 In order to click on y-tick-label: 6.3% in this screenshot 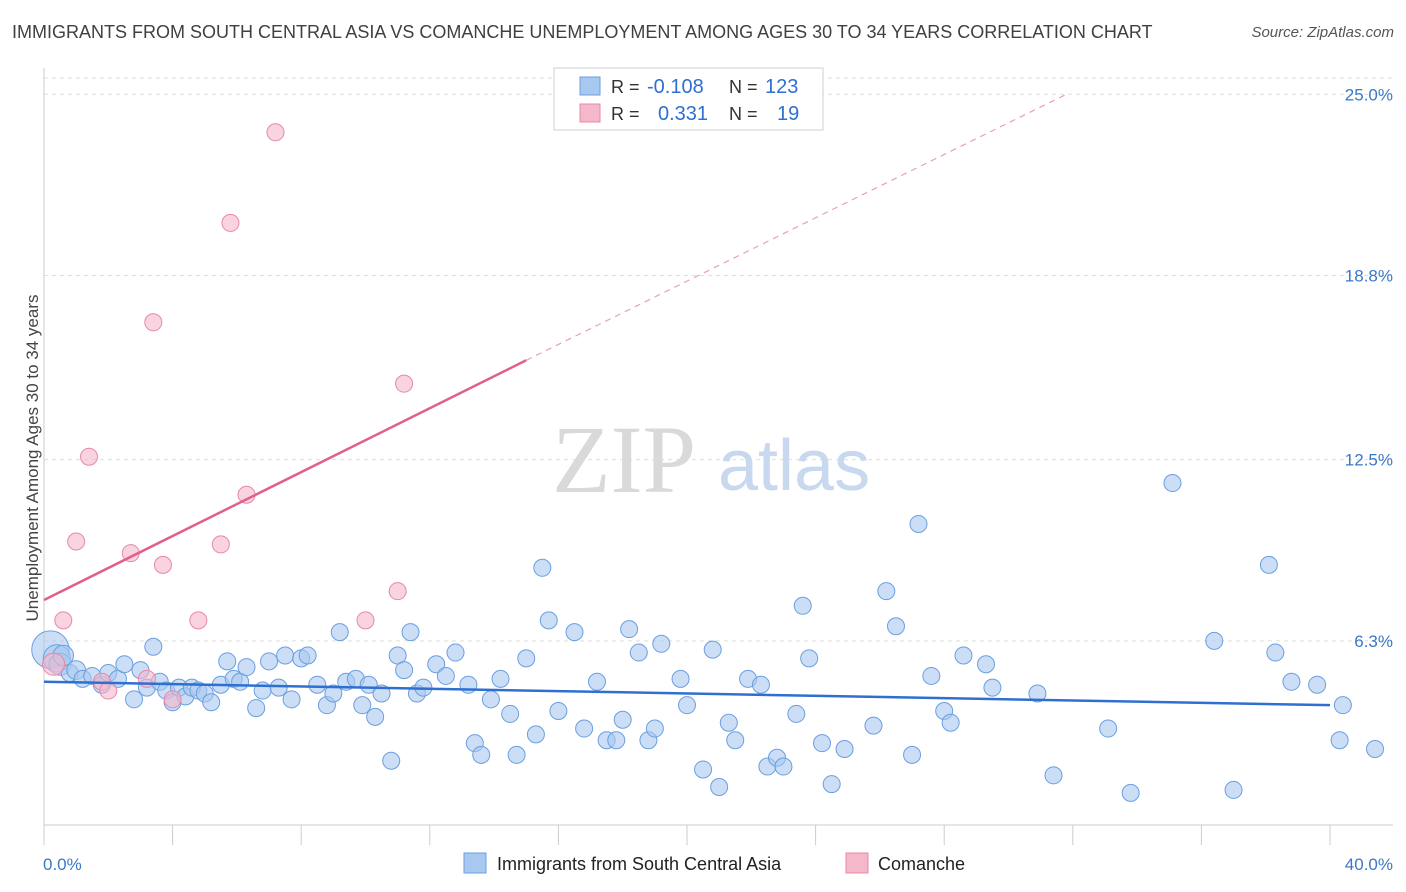, I will do `click(1373, 641)`.